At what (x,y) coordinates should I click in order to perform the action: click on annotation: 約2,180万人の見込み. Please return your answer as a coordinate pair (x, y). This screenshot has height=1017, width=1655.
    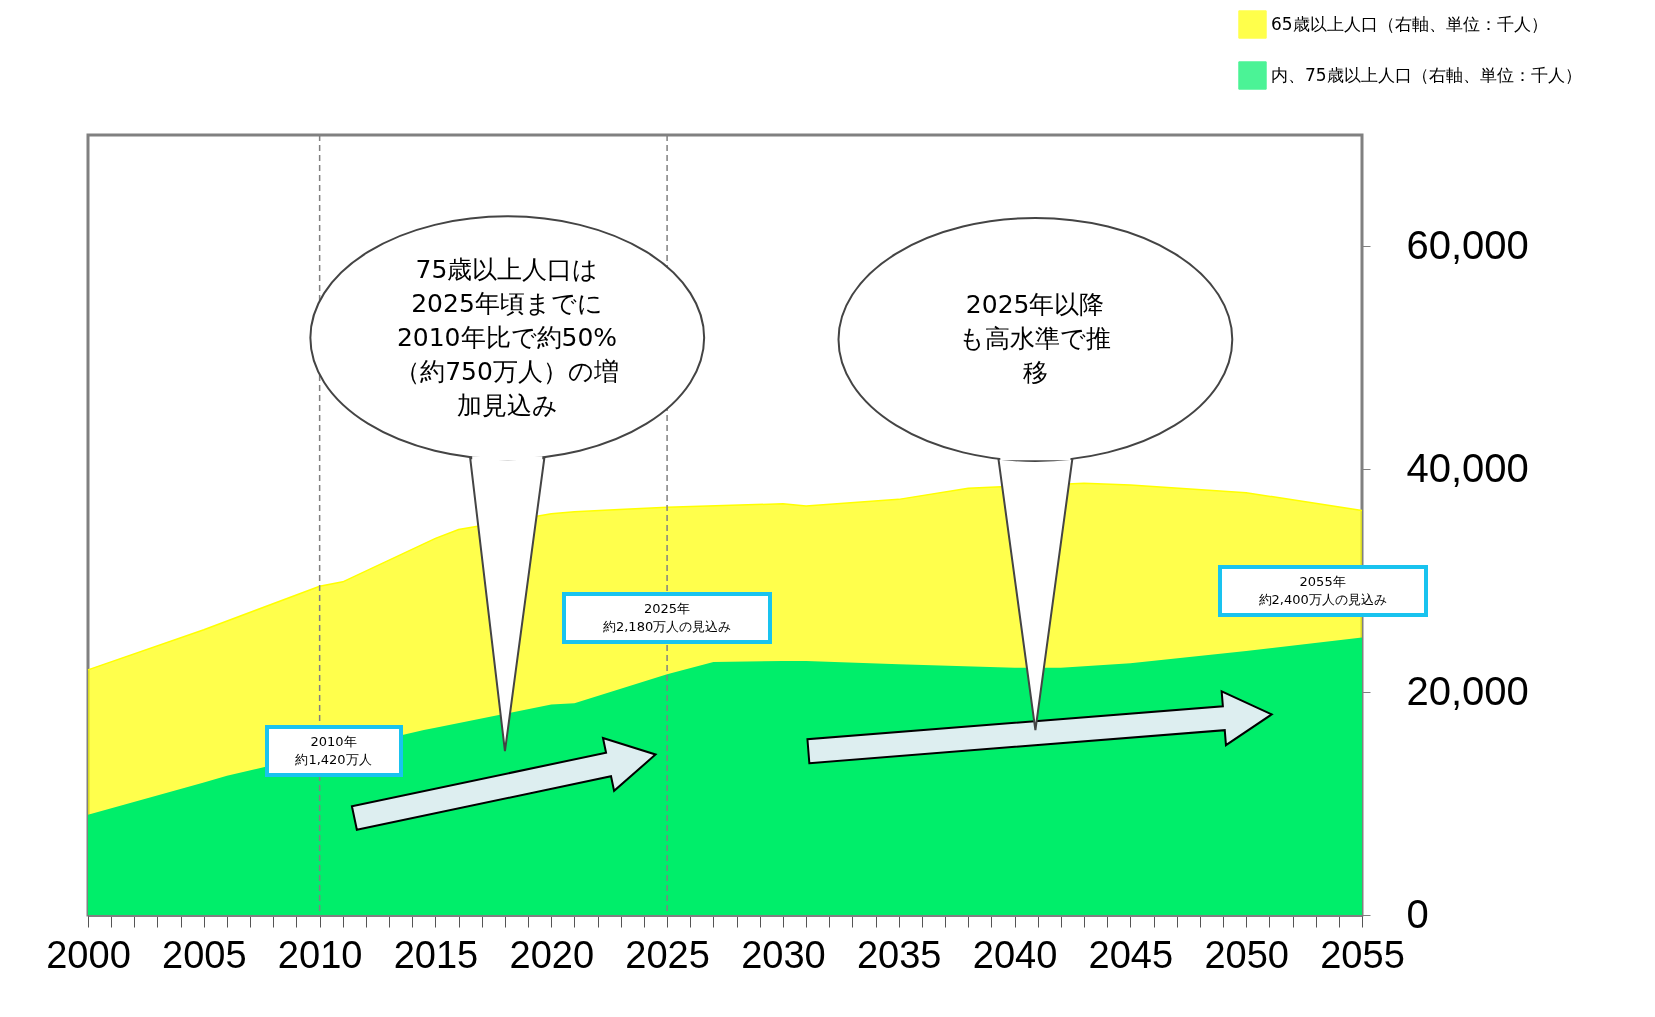
    Looking at the image, I should click on (667, 626).